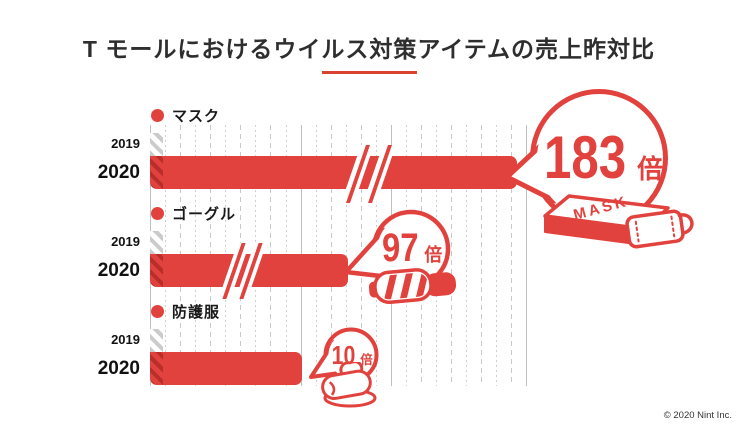  I want to click on copyright-text: © 2020 Nint Inc., so click(697, 415).